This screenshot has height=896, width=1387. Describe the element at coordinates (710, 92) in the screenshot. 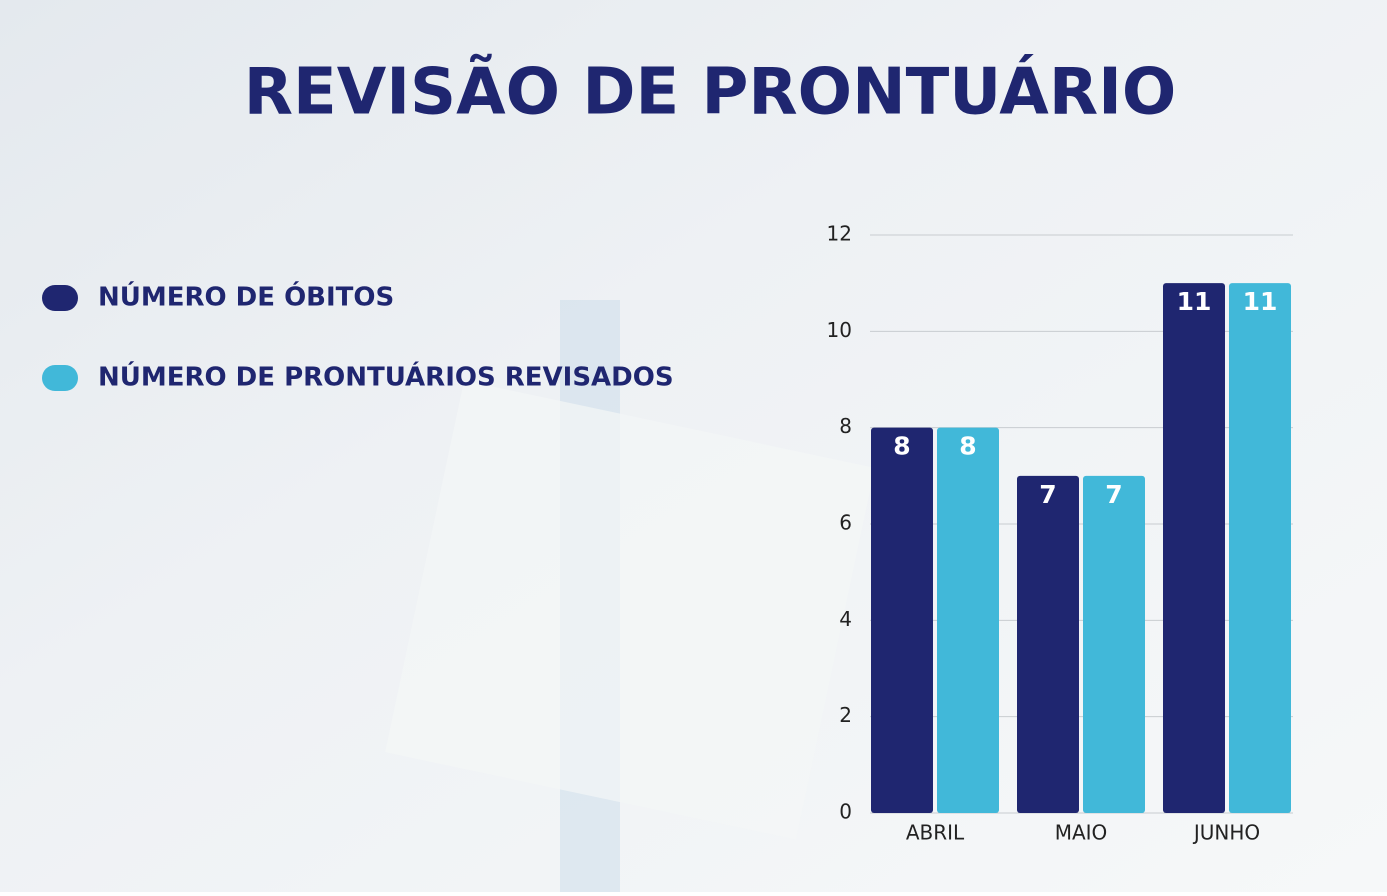

I see `chart-title: REVISÃO DE PRONTUÁRIO` at that location.